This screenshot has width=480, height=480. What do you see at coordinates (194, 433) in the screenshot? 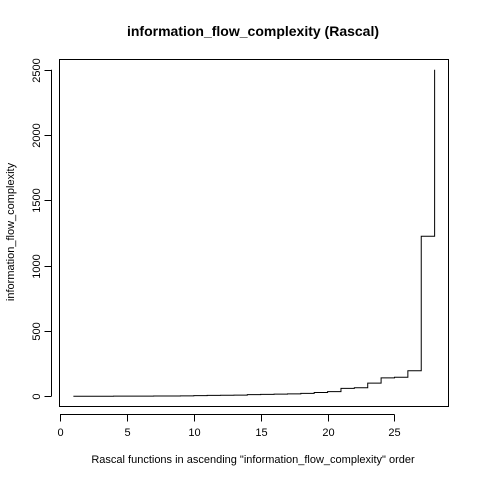
I see `x-tick-label: 10` at bounding box center [194, 433].